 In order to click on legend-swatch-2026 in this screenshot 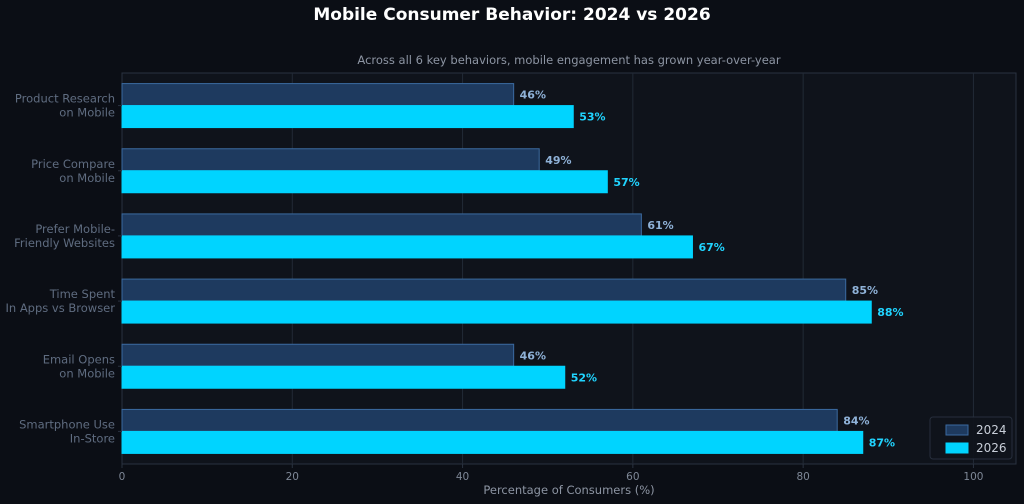, I will do `click(957, 448)`.